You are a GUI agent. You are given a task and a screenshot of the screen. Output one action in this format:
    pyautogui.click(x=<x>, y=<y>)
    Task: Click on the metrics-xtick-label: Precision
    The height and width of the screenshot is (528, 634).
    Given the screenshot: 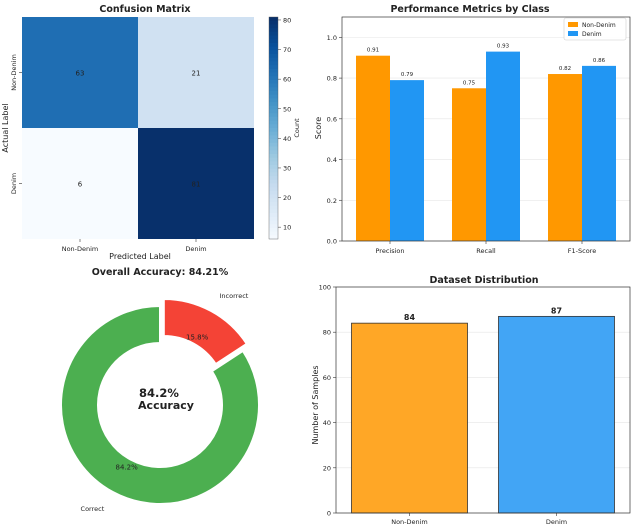 What is the action you would take?
    pyautogui.click(x=389, y=251)
    